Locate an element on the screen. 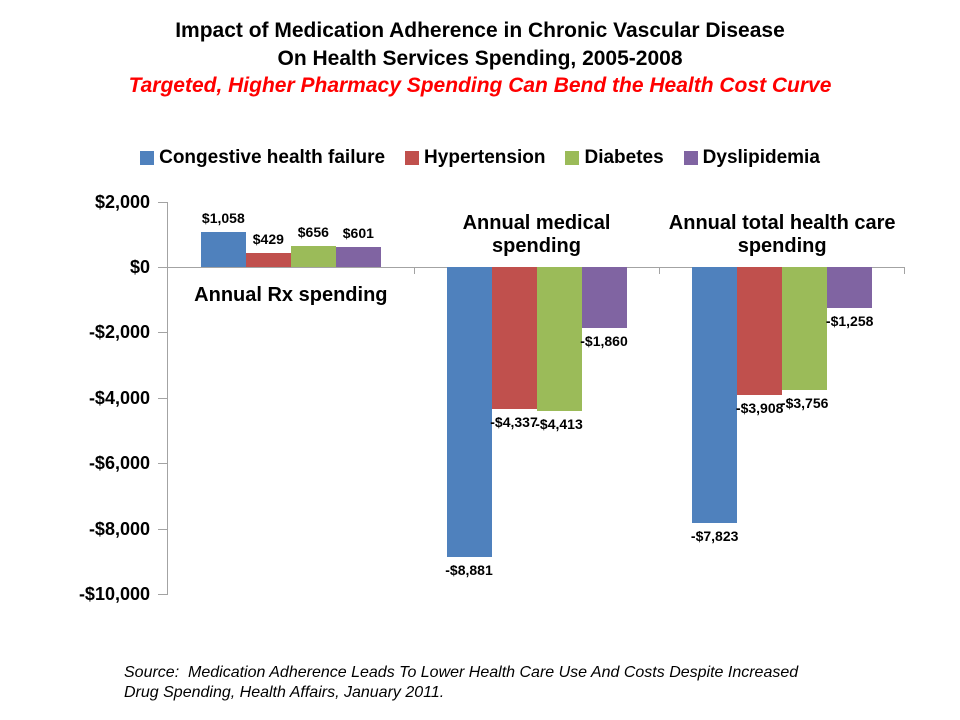  legend-swatch-diabetes is located at coordinates (572, 158).